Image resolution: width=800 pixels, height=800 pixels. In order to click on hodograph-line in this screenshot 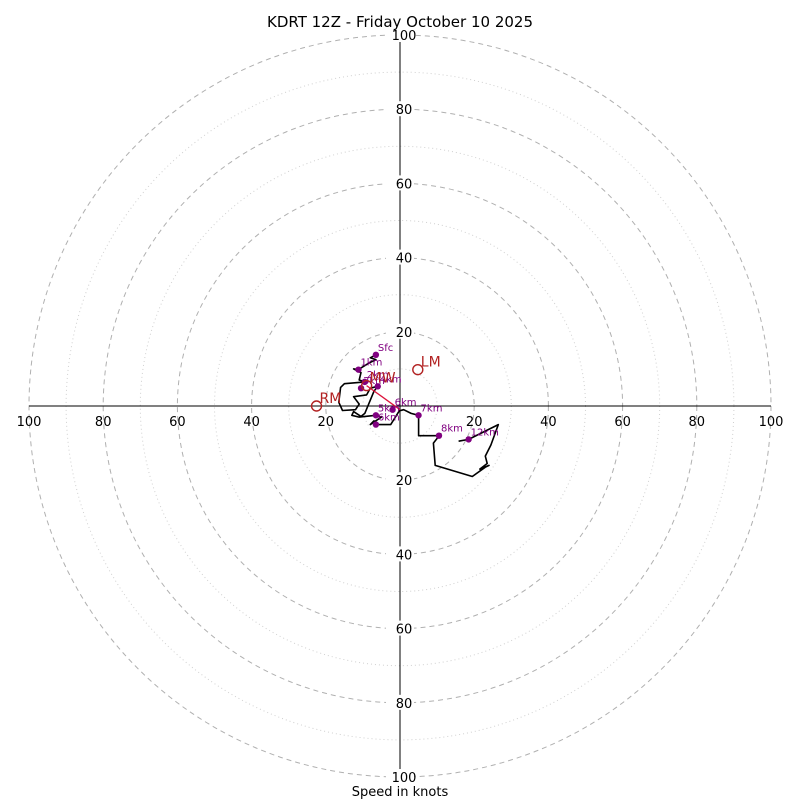, I will do `click(418, 416)`.